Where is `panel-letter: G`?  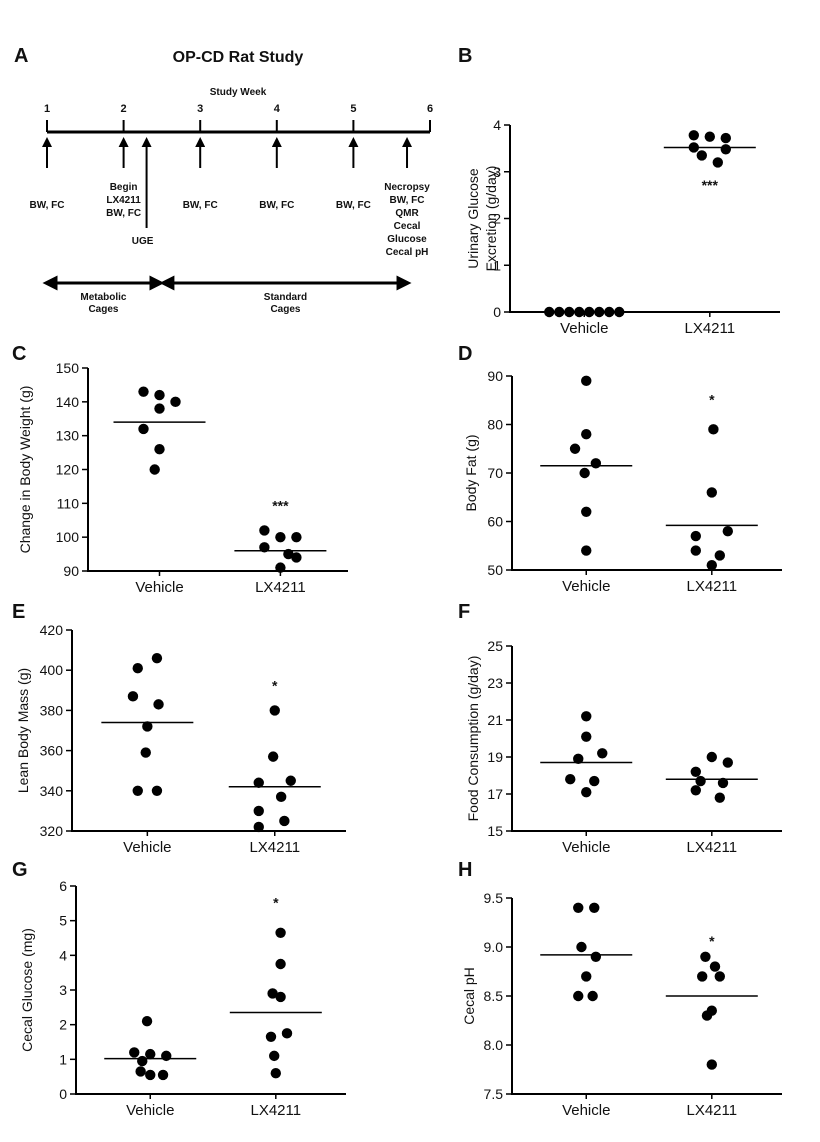
panel-letter: G is located at coordinates (20, 870).